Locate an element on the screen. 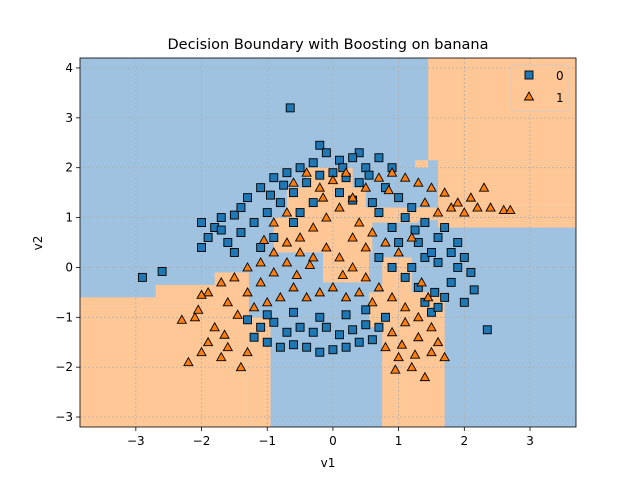 The height and width of the screenshot is (480, 640). x-axis: −3 −2 −1 0 1 2 3 is located at coordinates (330, 437).